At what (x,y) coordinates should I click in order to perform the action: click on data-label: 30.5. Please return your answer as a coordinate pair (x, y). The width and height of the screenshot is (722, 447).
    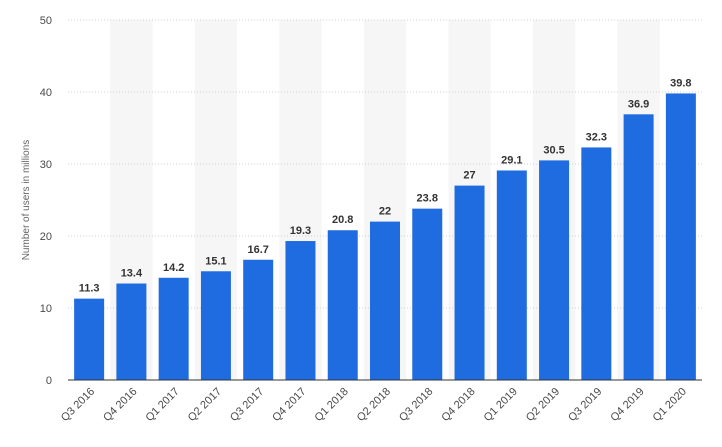
    Looking at the image, I should click on (553, 150).